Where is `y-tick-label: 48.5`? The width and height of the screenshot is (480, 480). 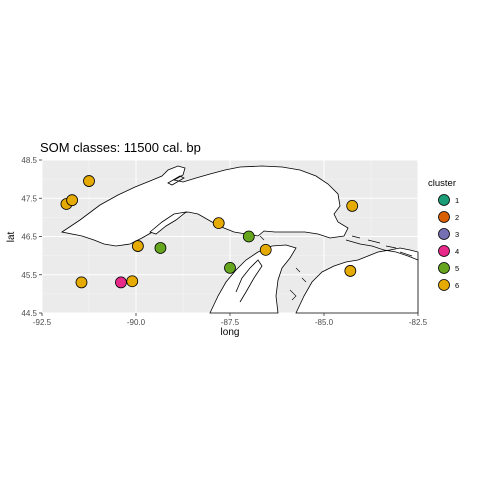
y-tick-label: 48.5 is located at coordinates (29, 160).